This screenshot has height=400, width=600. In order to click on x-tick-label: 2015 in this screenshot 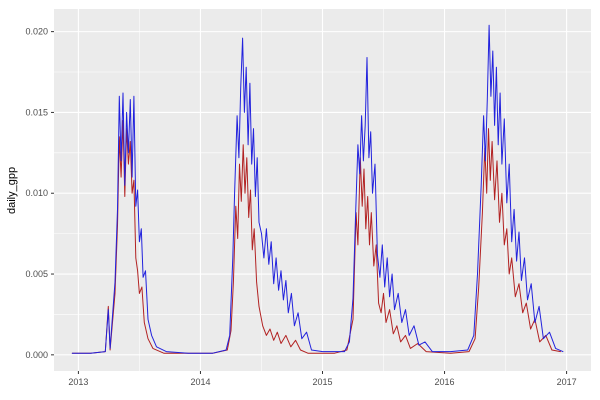, I will do `click(322, 382)`.